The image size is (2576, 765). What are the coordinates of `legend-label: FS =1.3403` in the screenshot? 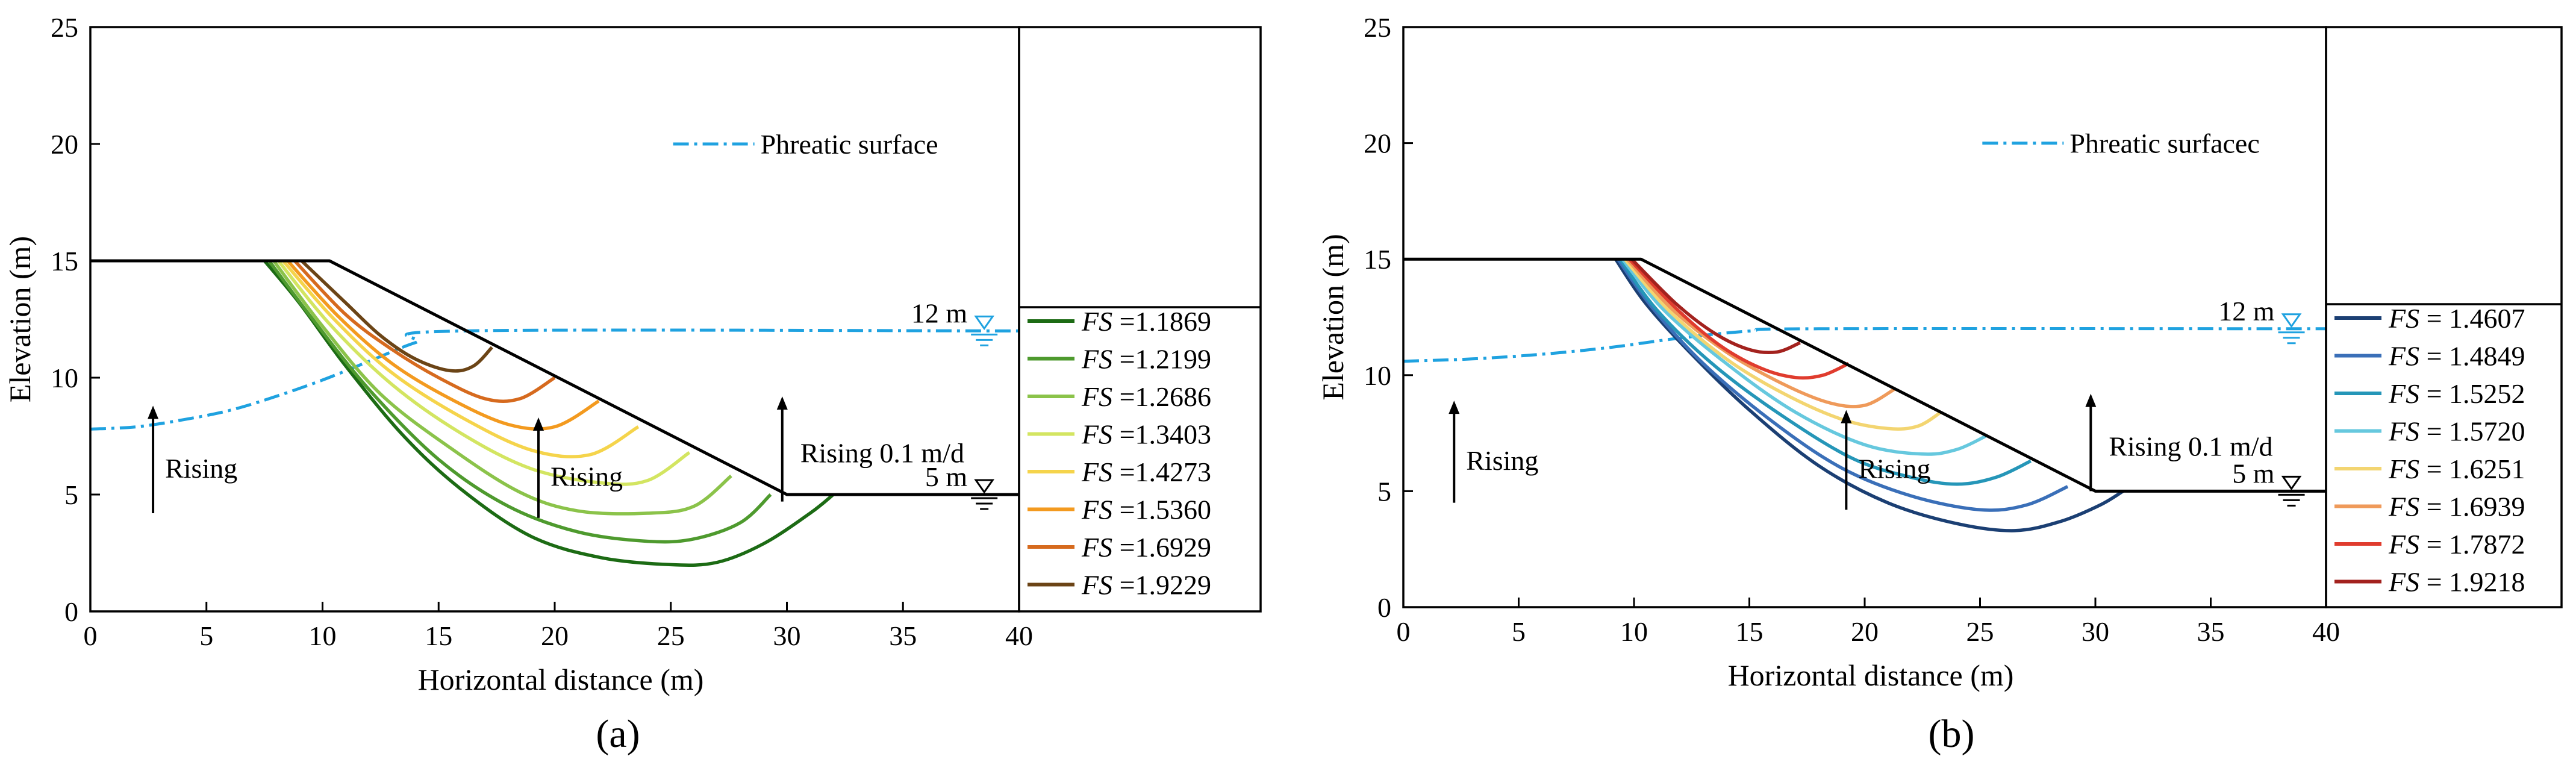 It's located at (1146, 435).